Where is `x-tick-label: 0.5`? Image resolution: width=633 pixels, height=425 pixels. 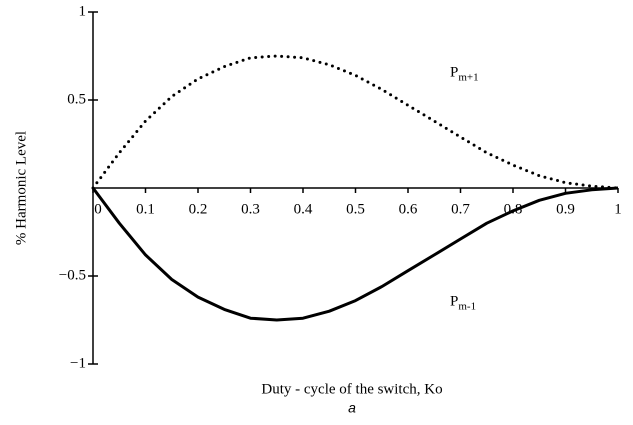 x-tick-label: 0.5 is located at coordinates (355, 209).